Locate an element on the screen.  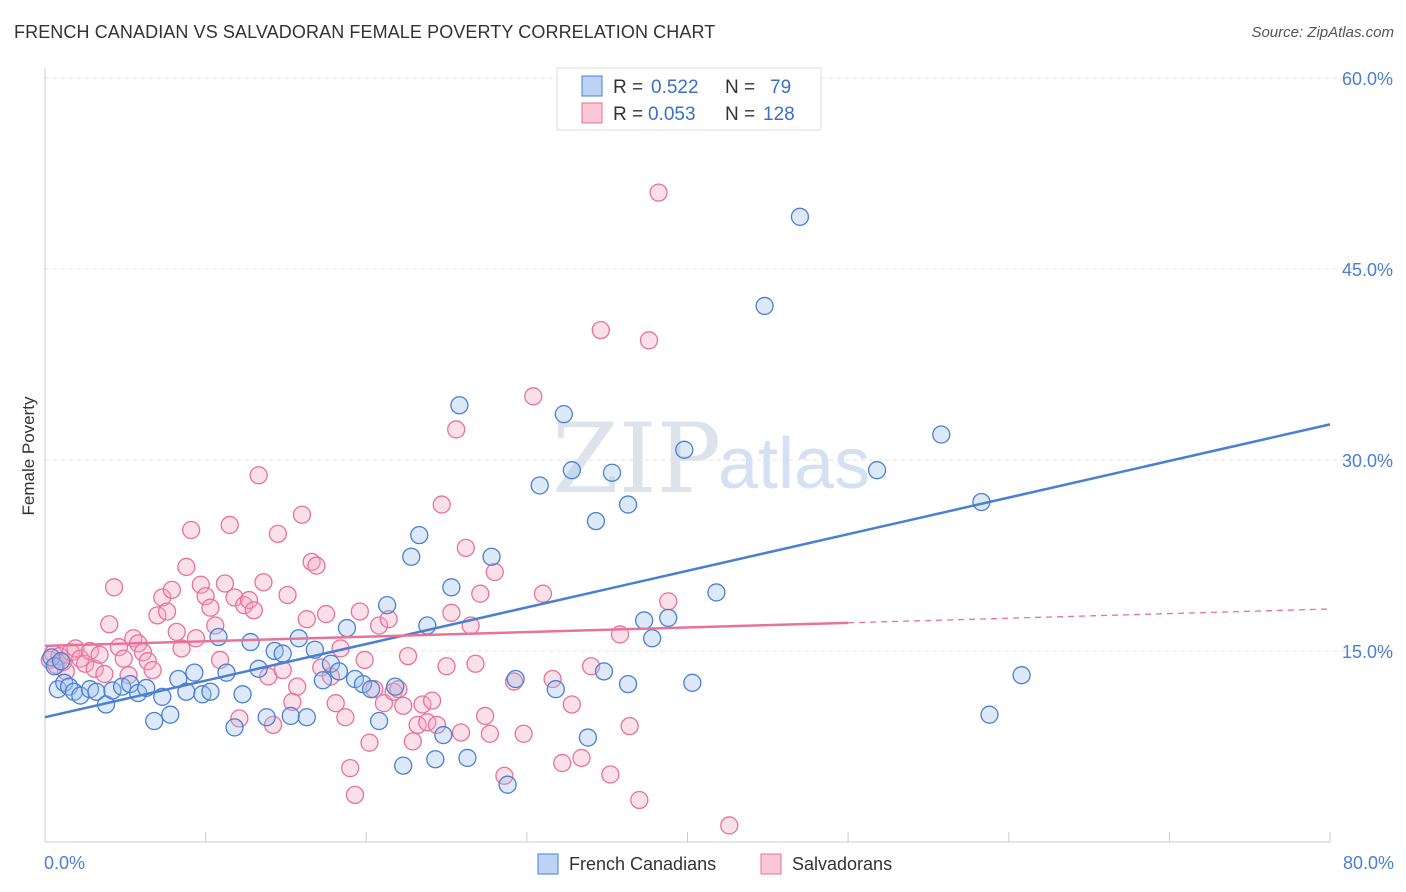
watermark: ZIP atlas is located at coordinates (711, 459).